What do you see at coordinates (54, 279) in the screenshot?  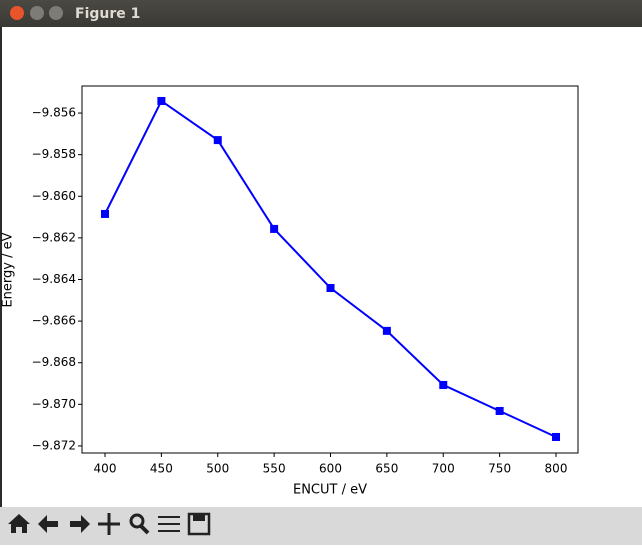 I see `y-tick-label: −9.864` at bounding box center [54, 279].